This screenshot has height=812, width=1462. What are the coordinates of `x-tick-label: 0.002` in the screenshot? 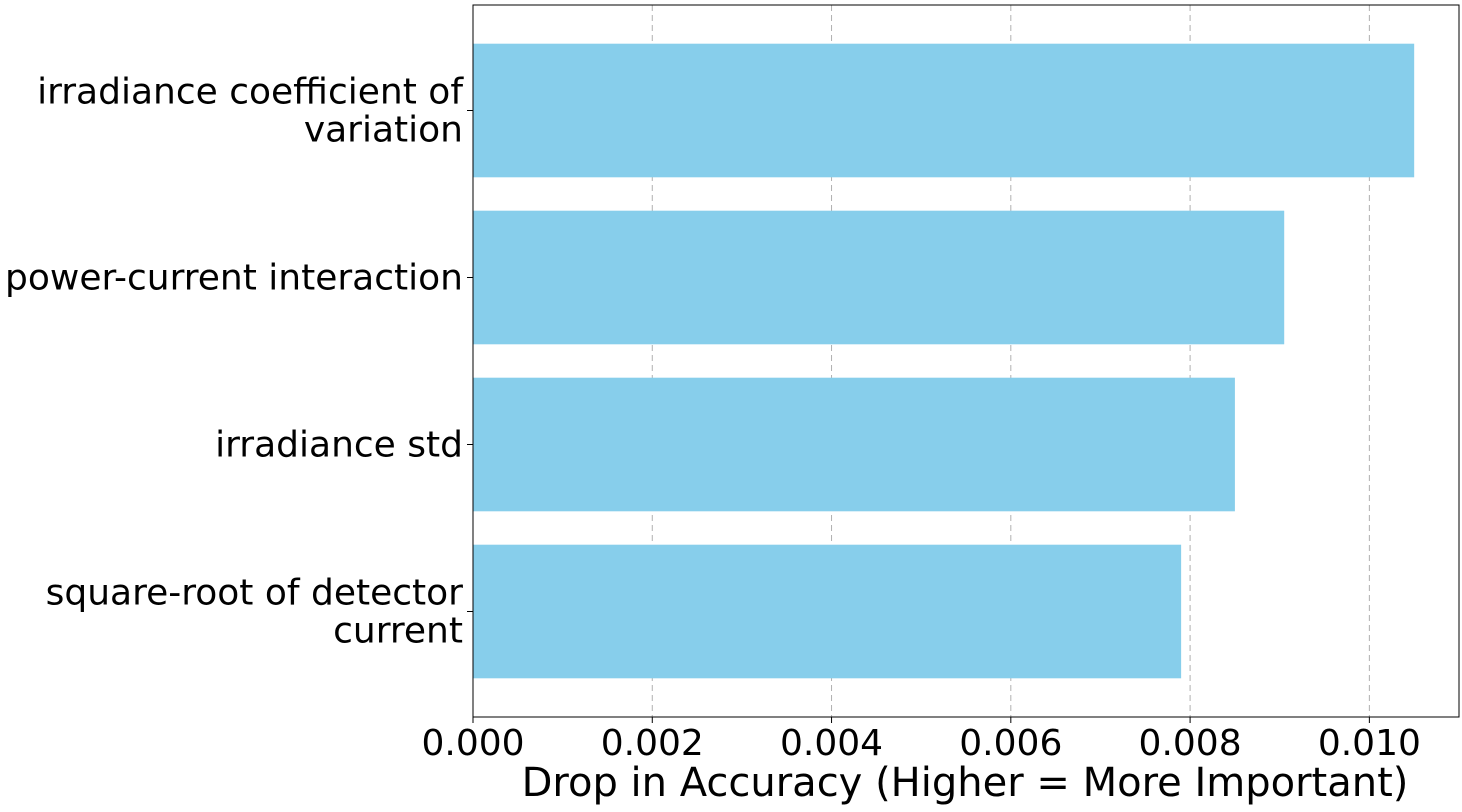 It's located at (652, 743).